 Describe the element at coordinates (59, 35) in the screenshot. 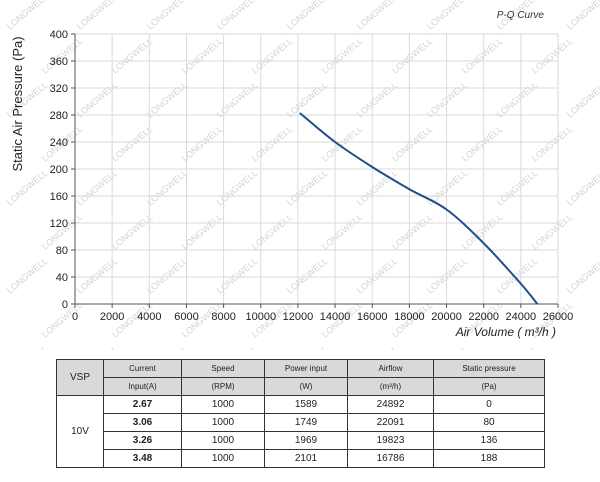

I see `y-tick-label: 400` at that location.